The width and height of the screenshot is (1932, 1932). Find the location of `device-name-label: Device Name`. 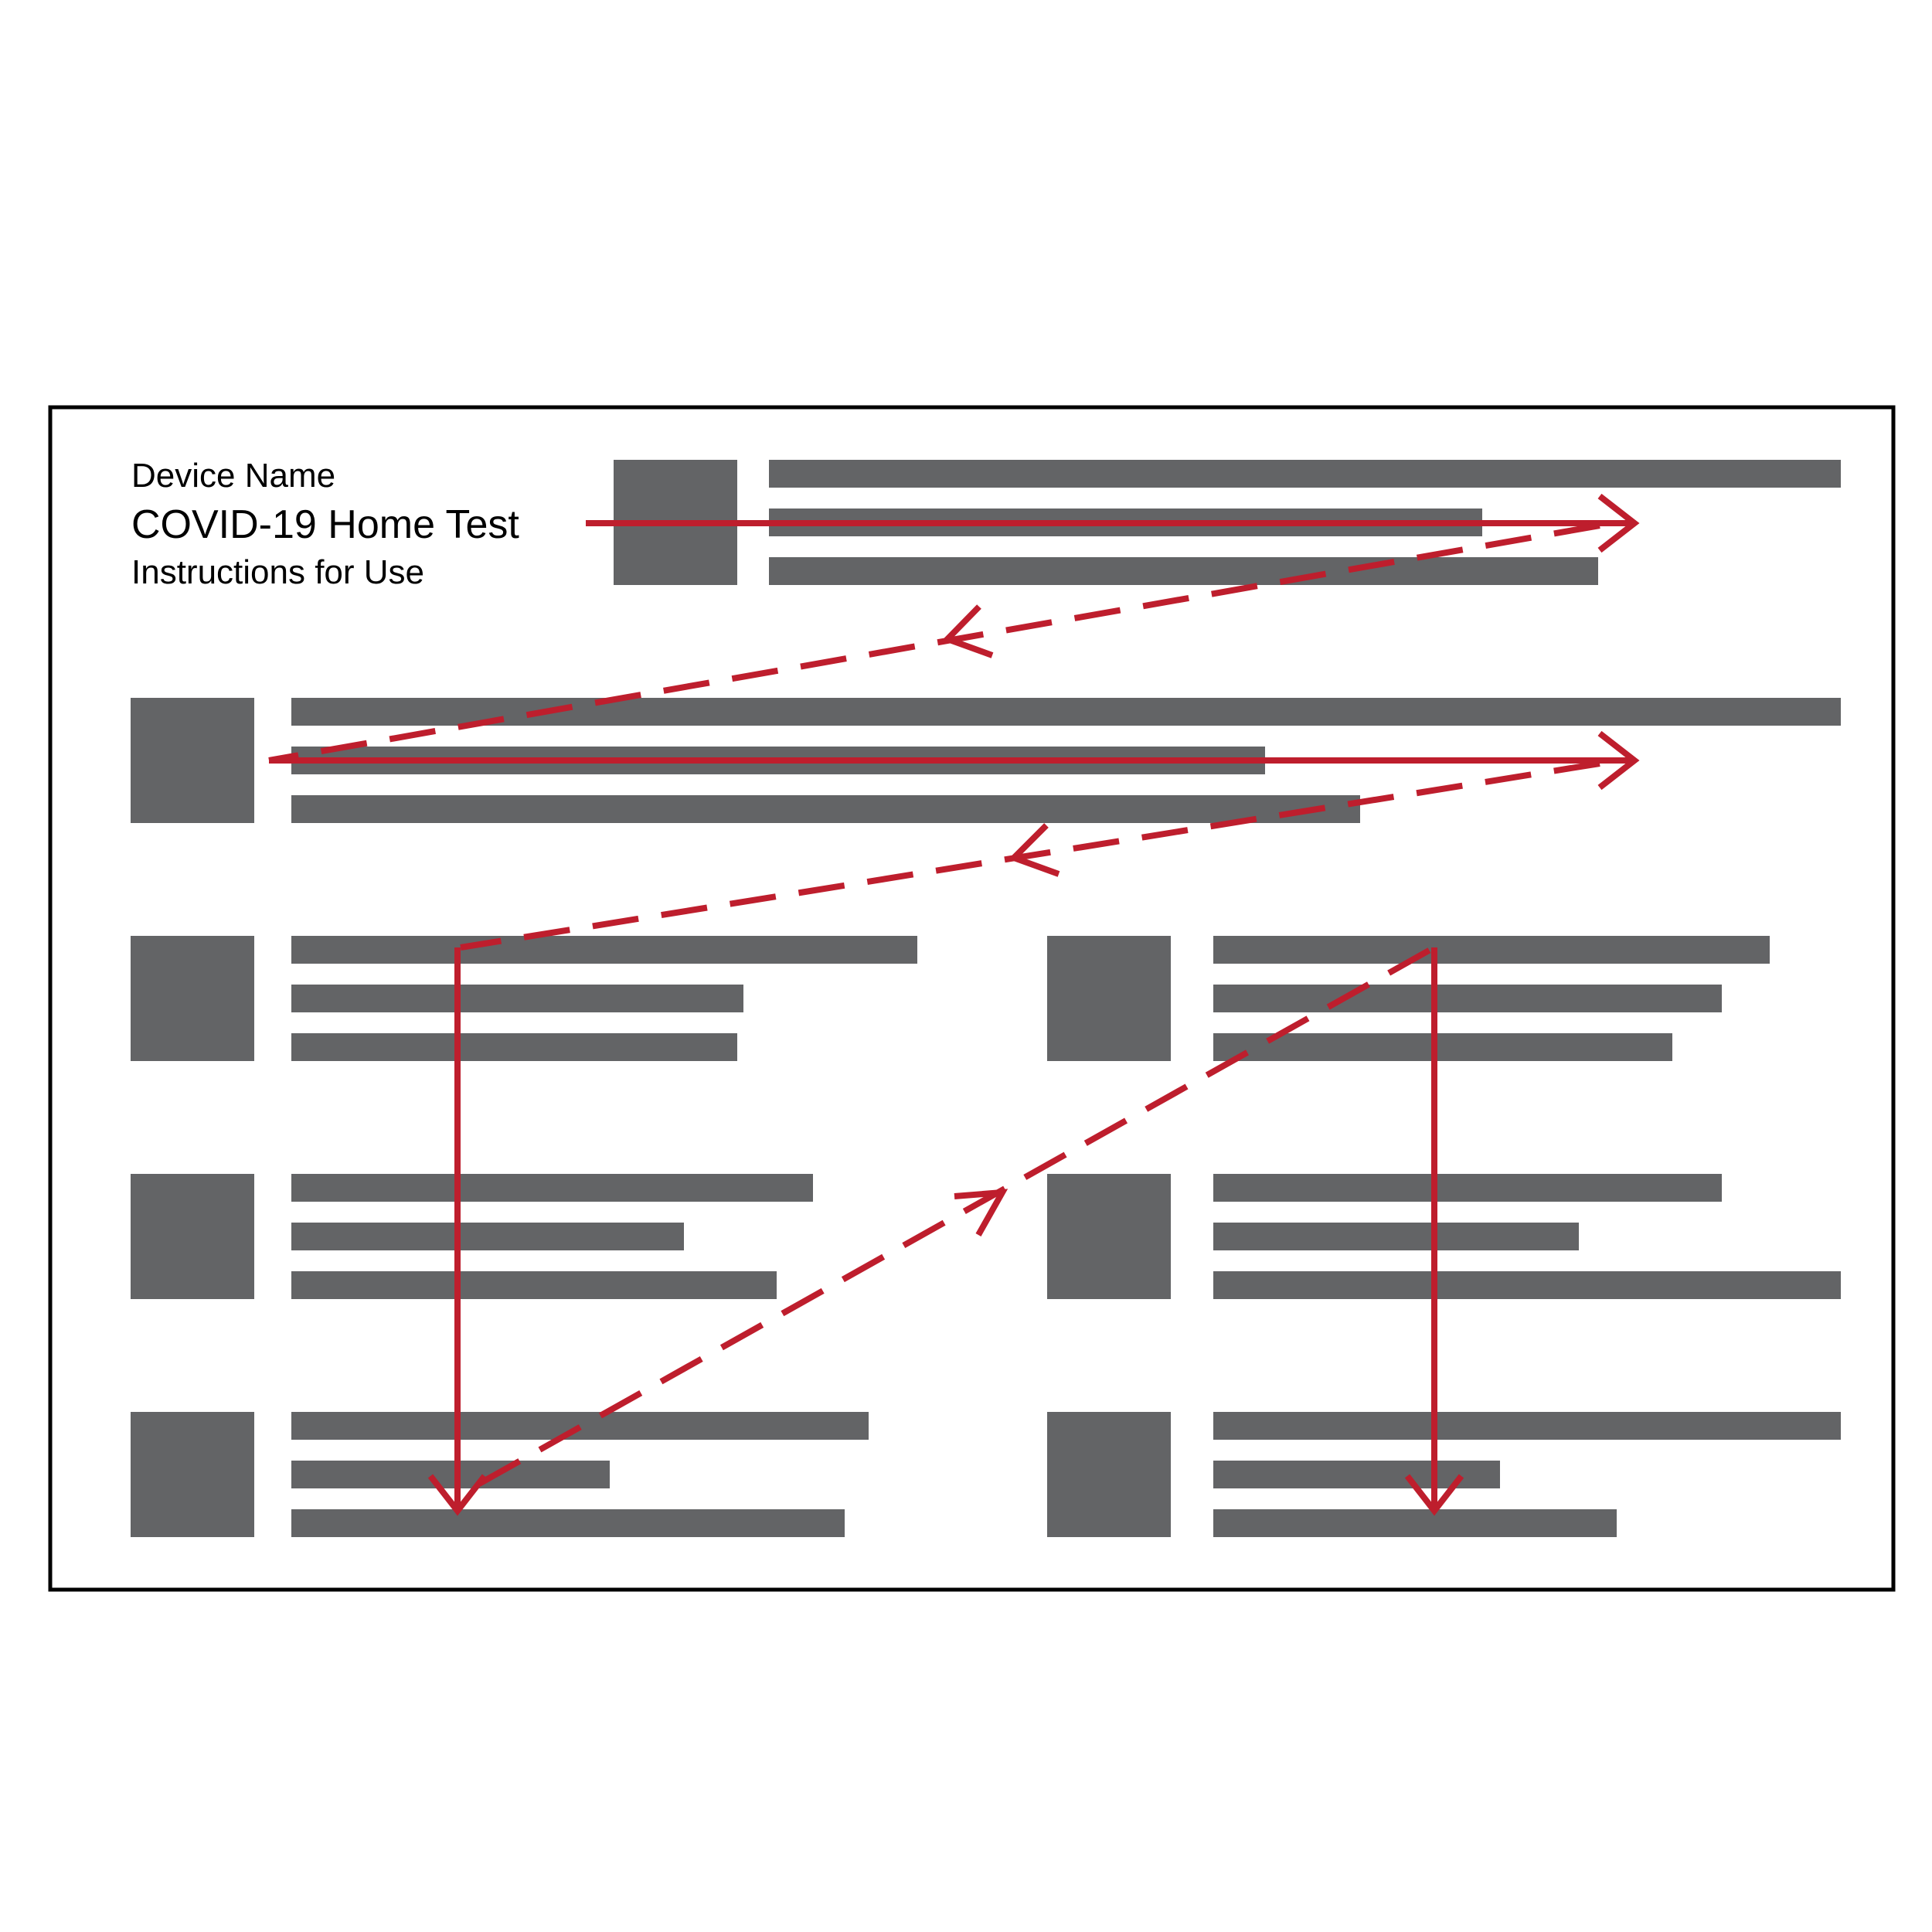

device-name-label: Device Name is located at coordinates (233, 476).